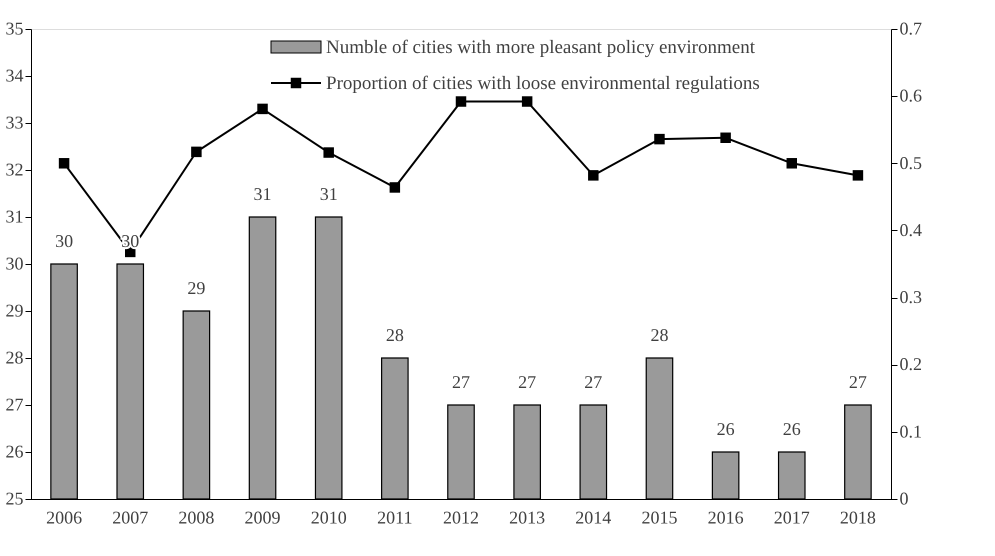 This screenshot has width=995, height=556. What do you see at coordinates (541, 47) in the screenshot?
I see `legend-label: Numble of cities with more pleasant policy environment` at bounding box center [541, 47].